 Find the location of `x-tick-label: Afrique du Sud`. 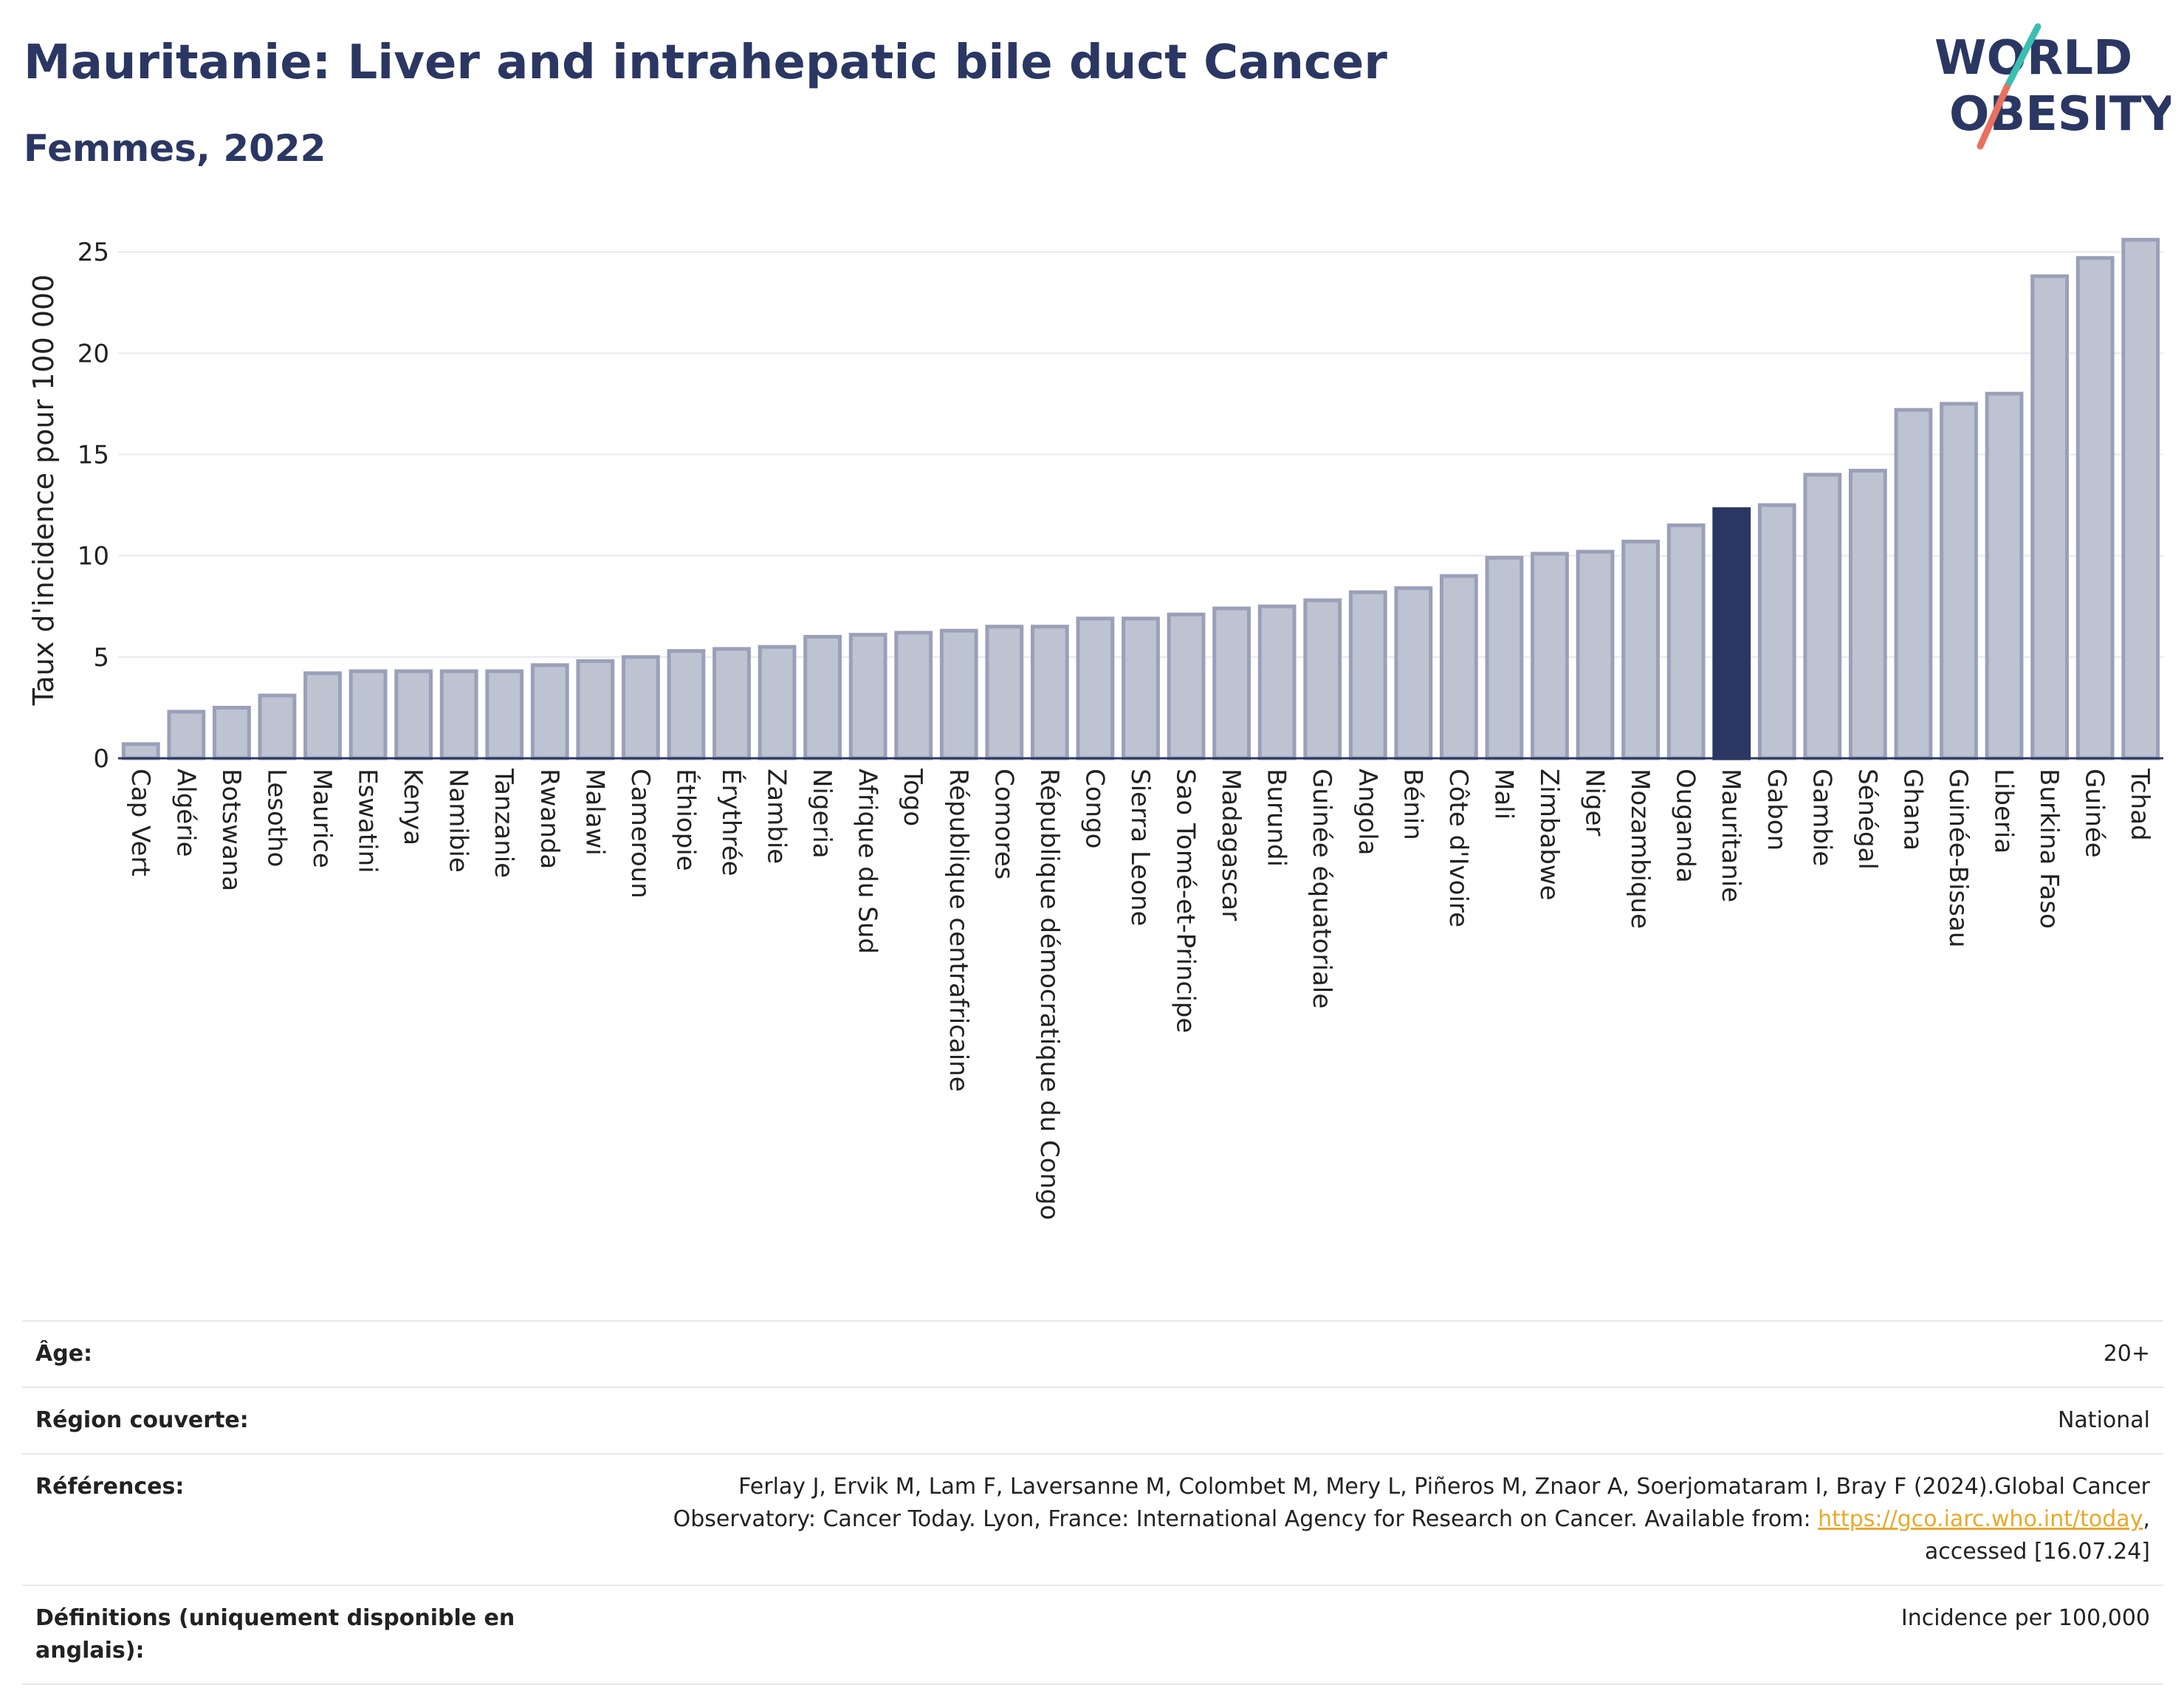

x-tick-label: Afrique du Sud is located at coordinates (867, 861).